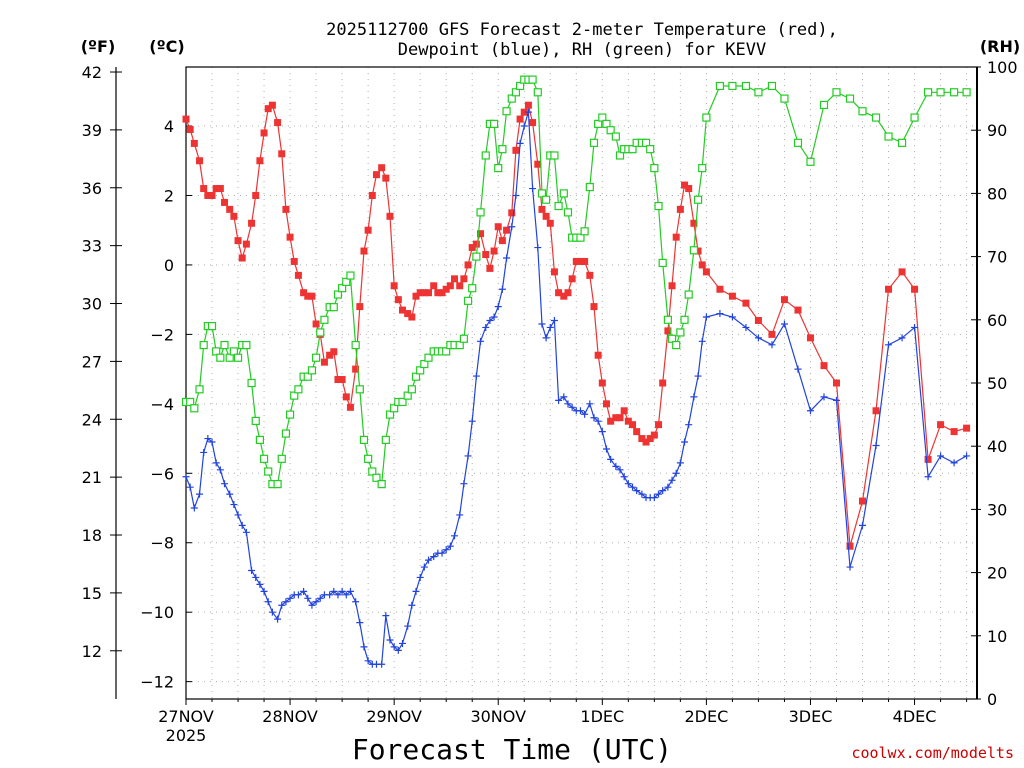  What do you see at coordinates (602, 716) in the screenshot?
I see `x-tick-label: 1DEC` at bounding box center [602, 716].